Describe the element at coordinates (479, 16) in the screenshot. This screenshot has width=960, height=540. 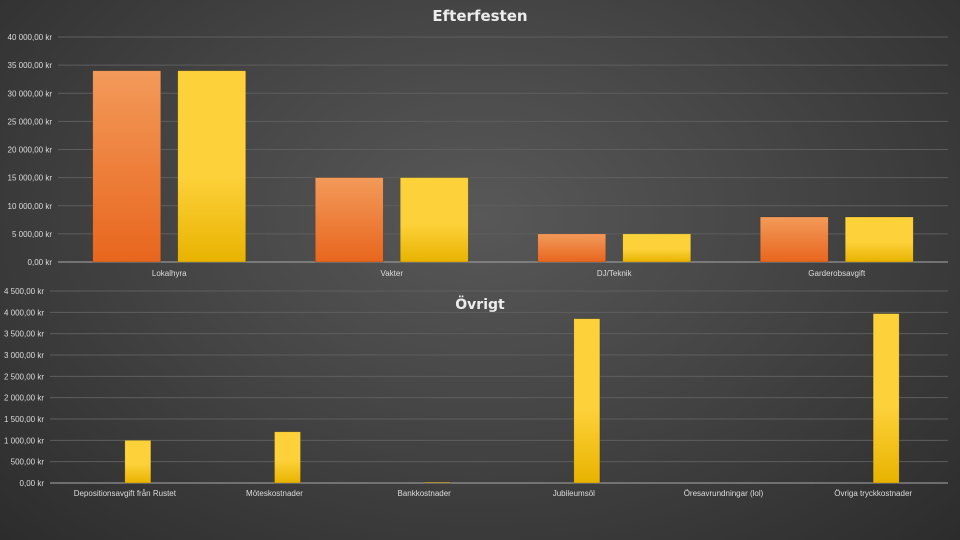
I see `efterfesten-title: Efterfesten` at that location.